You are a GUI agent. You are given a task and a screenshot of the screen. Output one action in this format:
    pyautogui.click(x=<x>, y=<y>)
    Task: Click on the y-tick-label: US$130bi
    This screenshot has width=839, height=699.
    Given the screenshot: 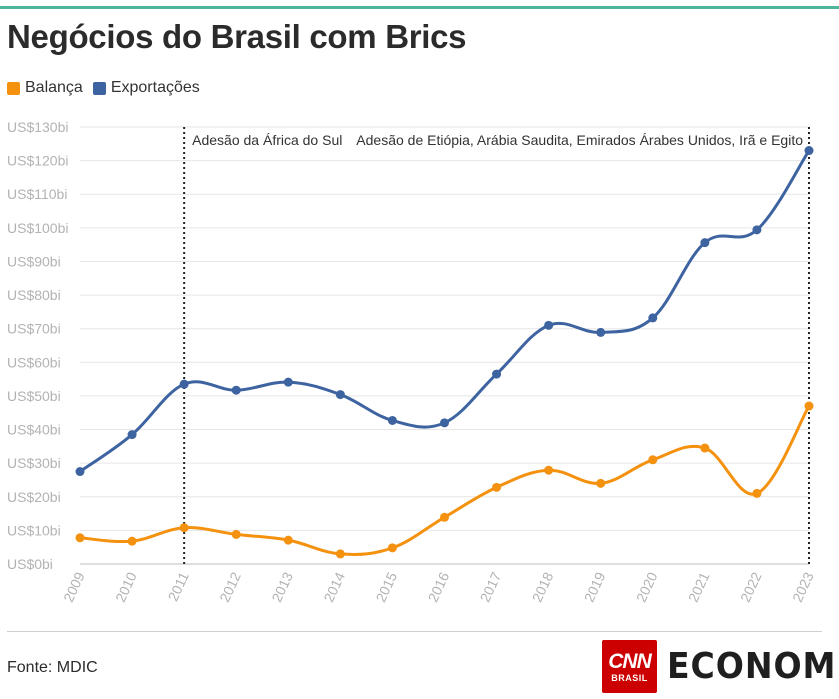 What is the action you would take?
    pyautogui.click(x=38, y=127)
    